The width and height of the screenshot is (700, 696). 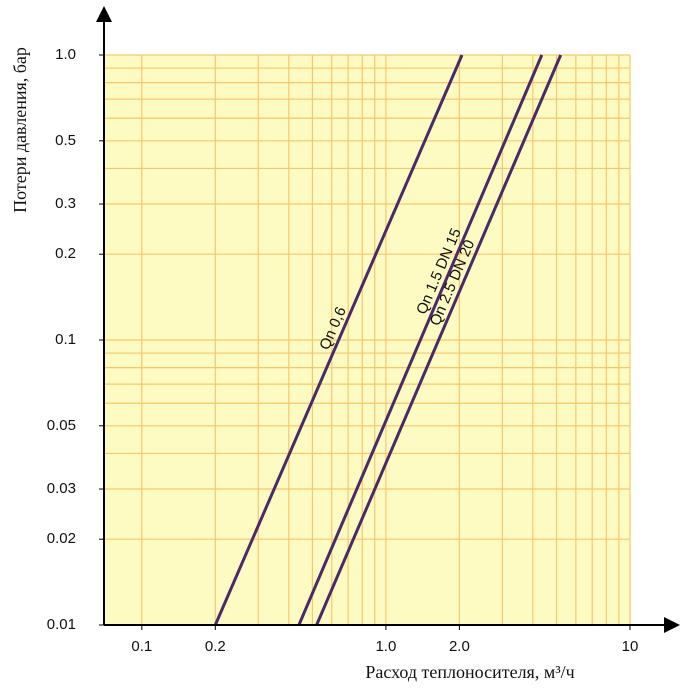 I want to click on y-tick-label: 0.05, so click(x=61, y=425).